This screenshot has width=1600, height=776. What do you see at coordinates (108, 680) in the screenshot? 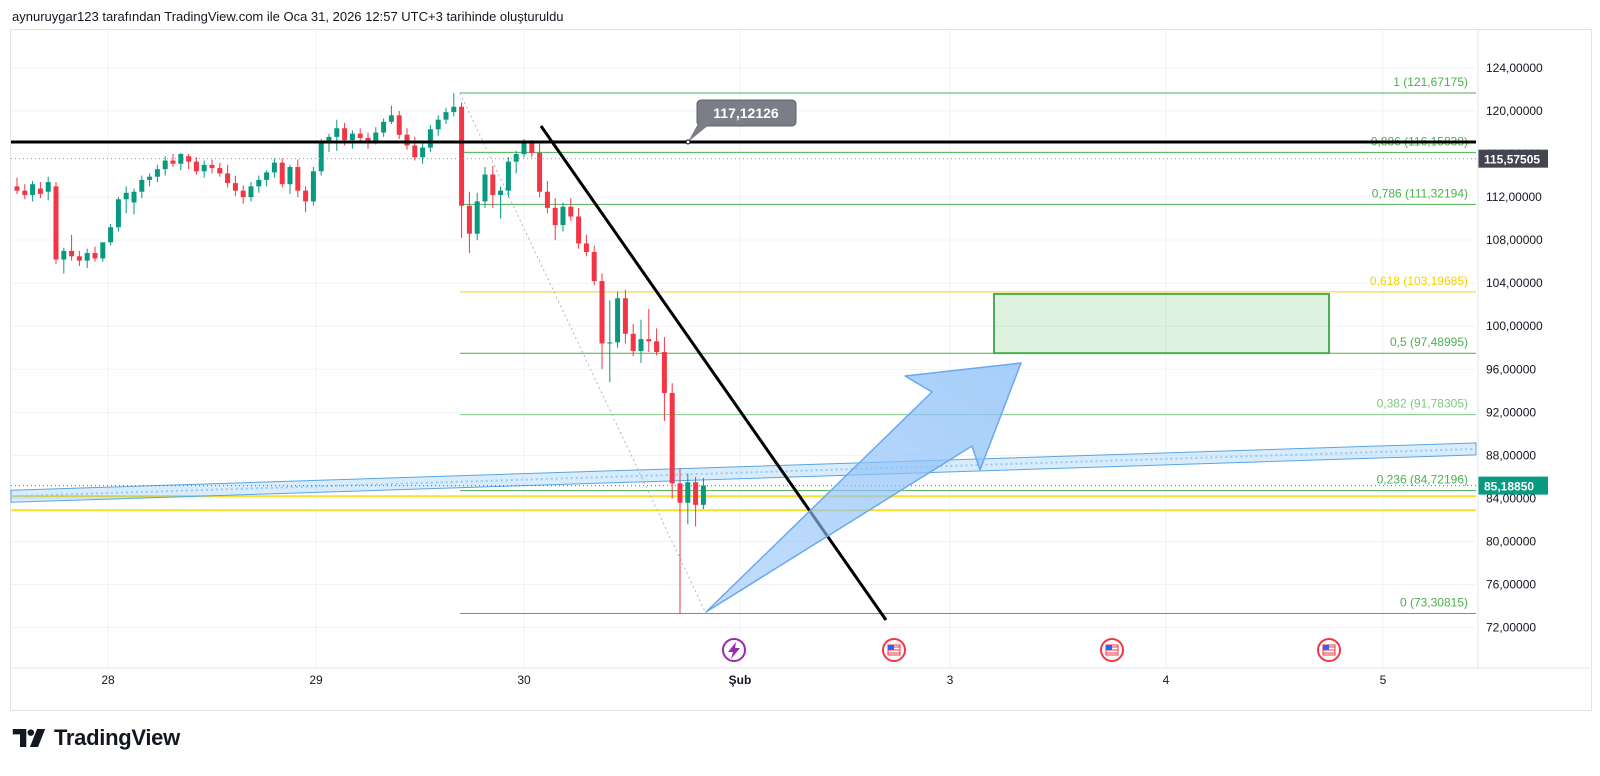
I see `time-axis-tick: 28` at bounding box center [108, 680].